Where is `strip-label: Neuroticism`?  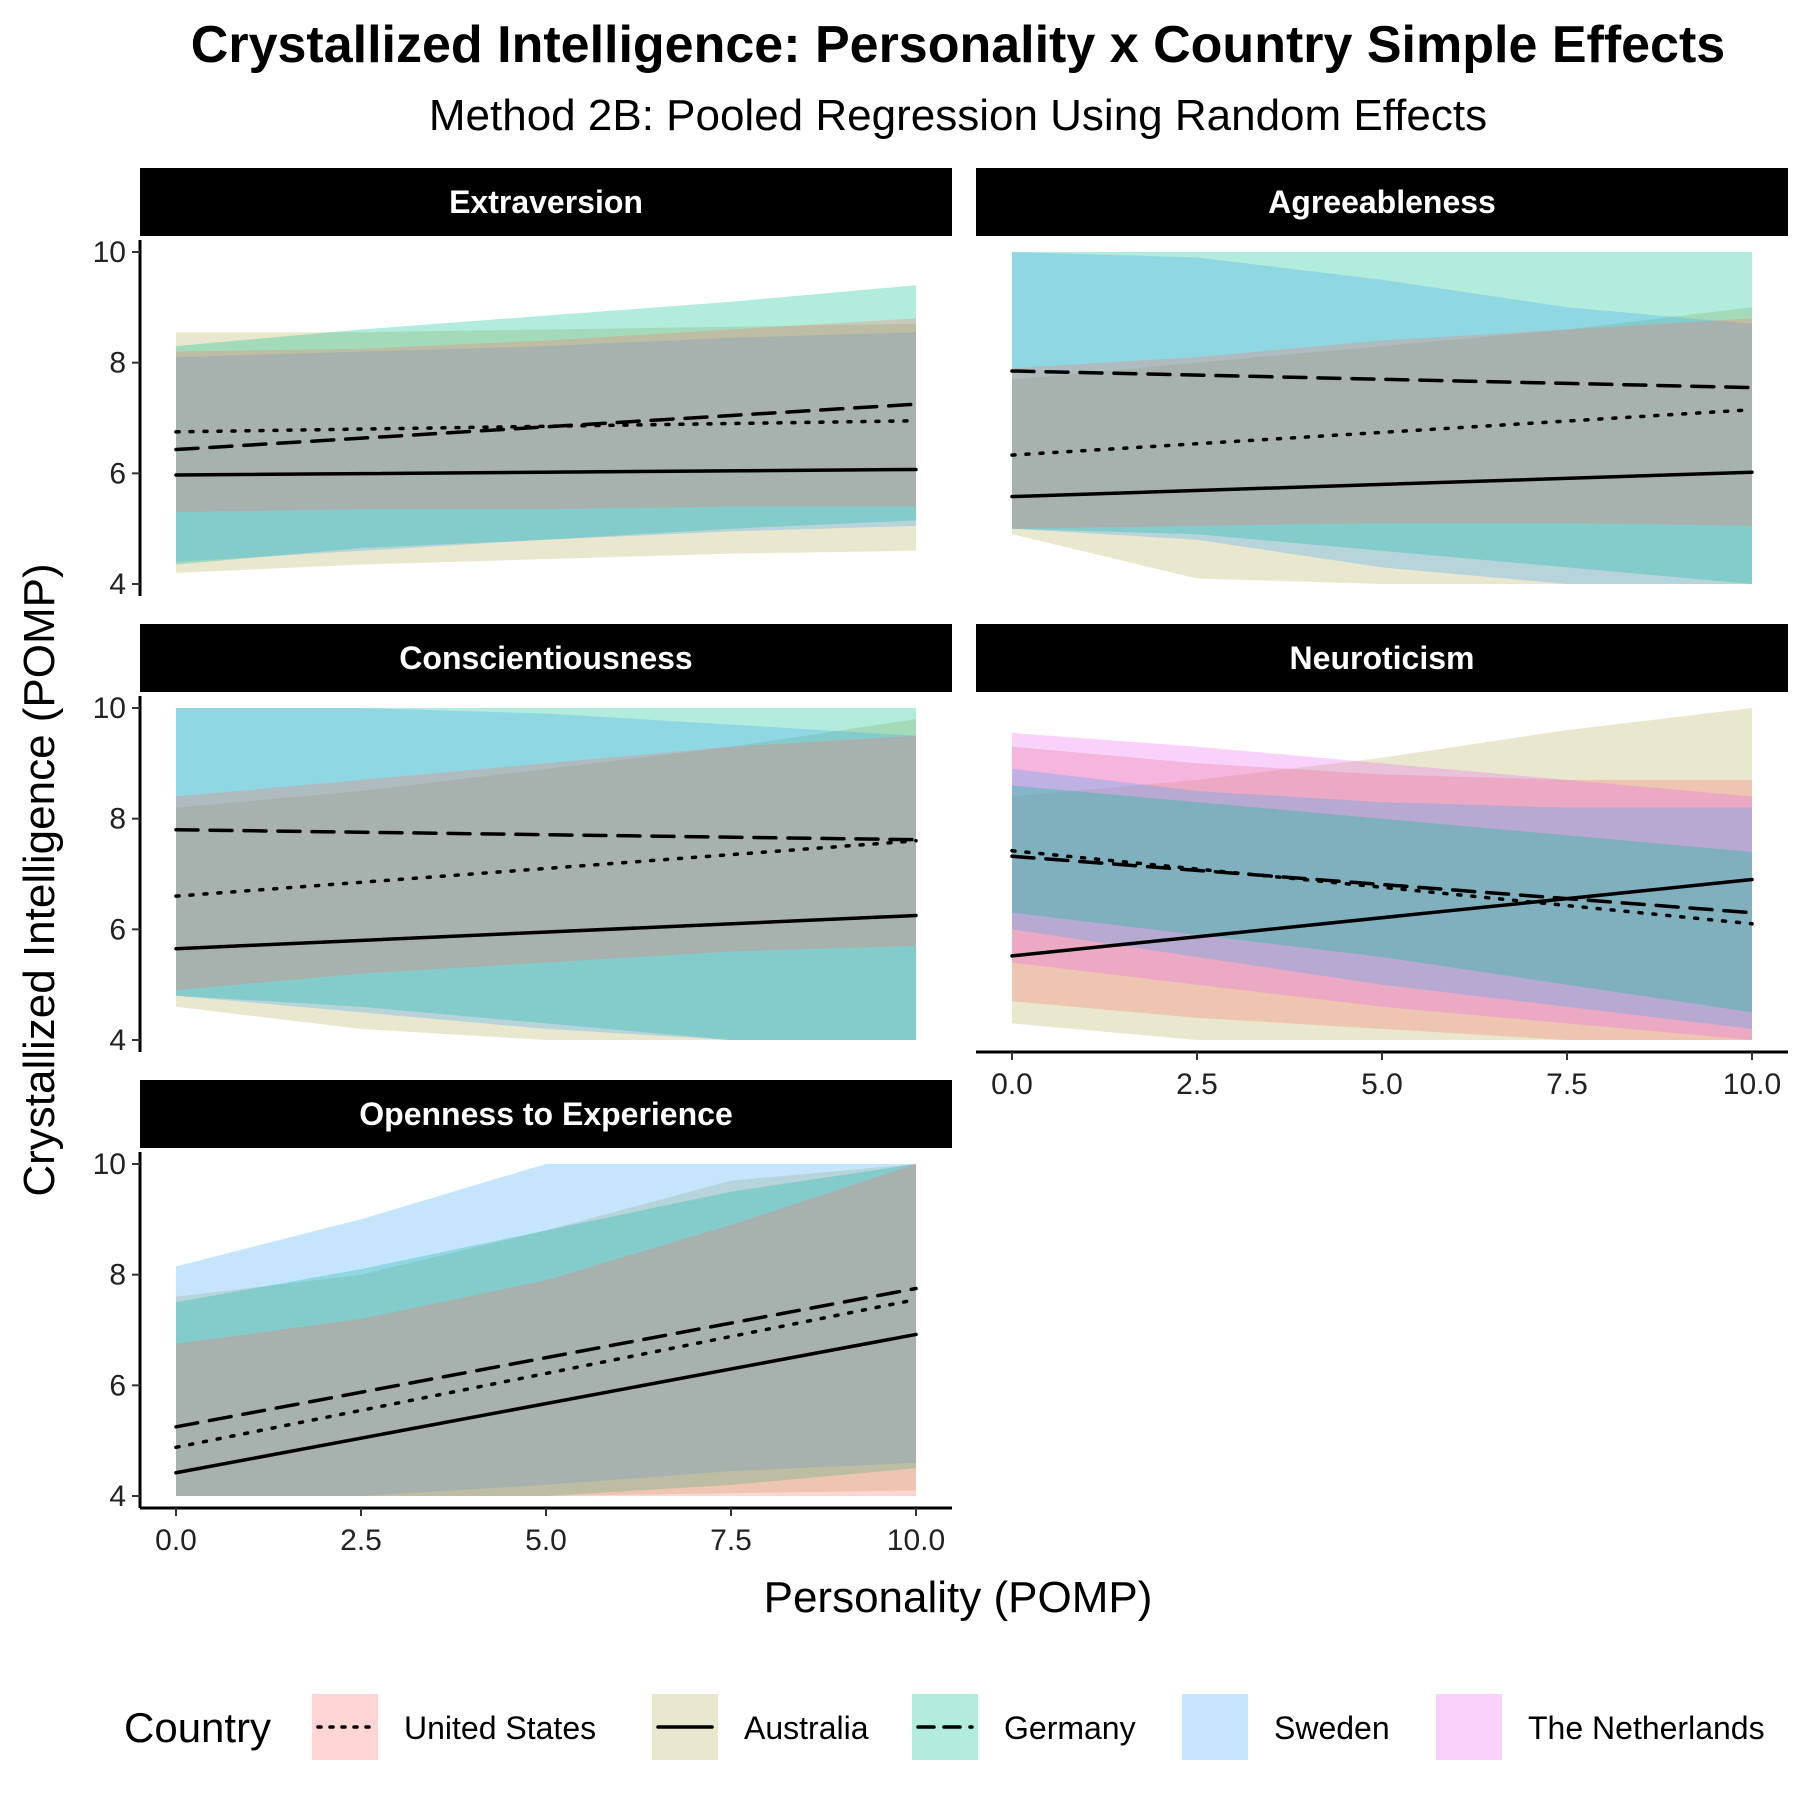 strip-label: Neuroticism is located at coordinates (1382, 658).